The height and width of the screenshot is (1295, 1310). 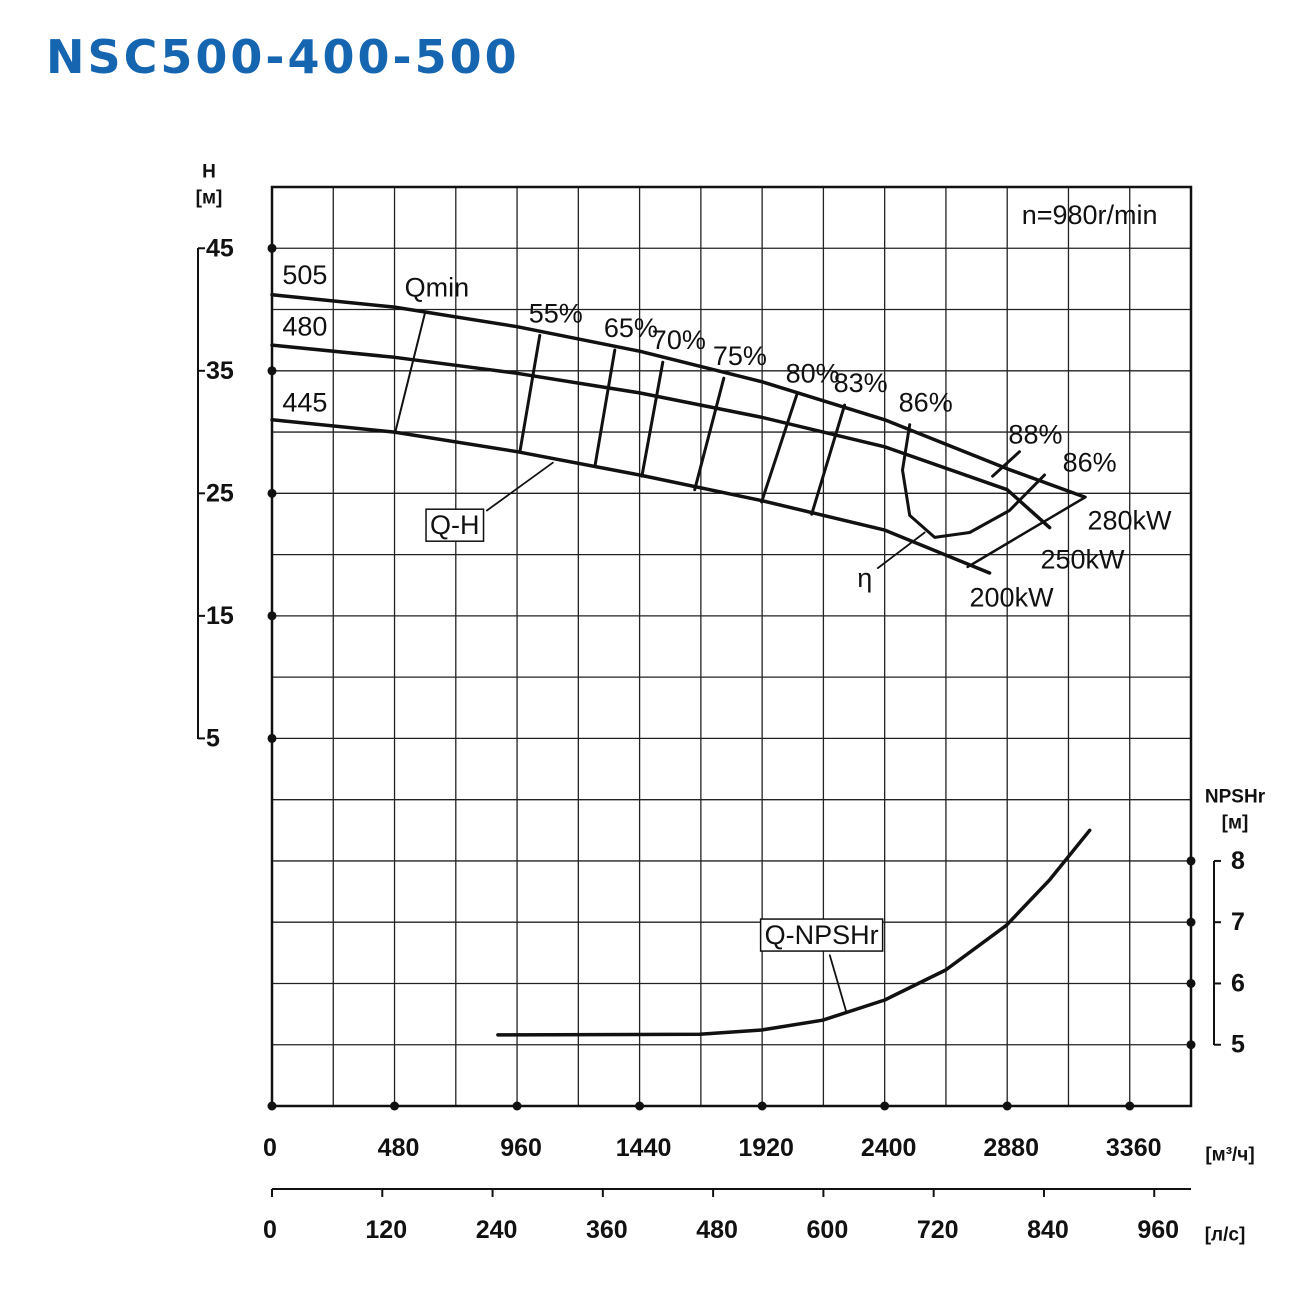 What do you see at coordinates (1158, 1230) in the screenshot?
I see `x2-tick-label: 960` at bounding box center [1158, 1230].